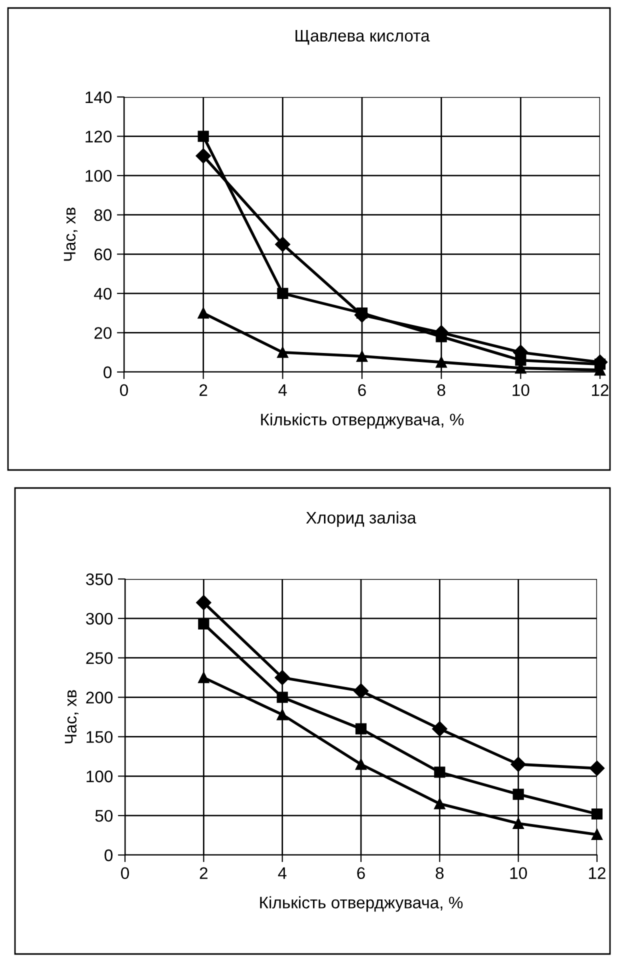 The width and height of the screenshot is (620, 956). Describe the element at coordinates (99, 618) in the screenshot. I see `y-tick-label: 300` at that location.